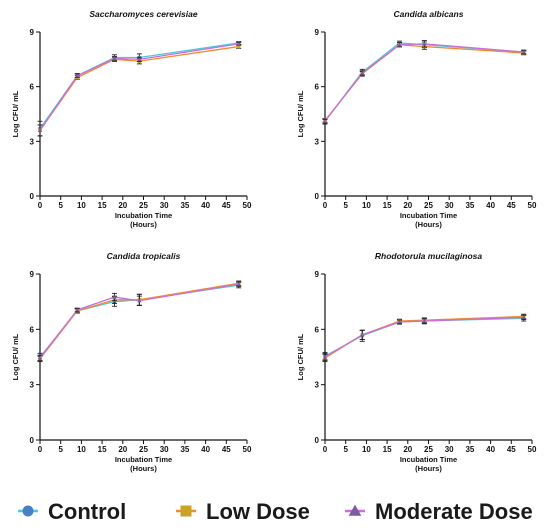 This screenshot has height=528, width=550. Describe the element at coordinates (143, 14) in the screenshot. I see `chart-title: Saccharomyces cerevisiae` at that location.